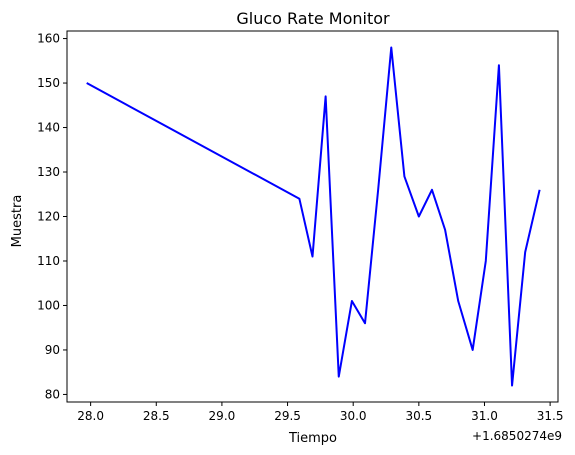 The image size is (575, 455). What do you see at coordinates (320, 412) in the screenshot?
I see `x-axis: 28.0 28.5 29.0 29.5 30.0 30.5 31.0 31.5` at bounding box center [320, 412].